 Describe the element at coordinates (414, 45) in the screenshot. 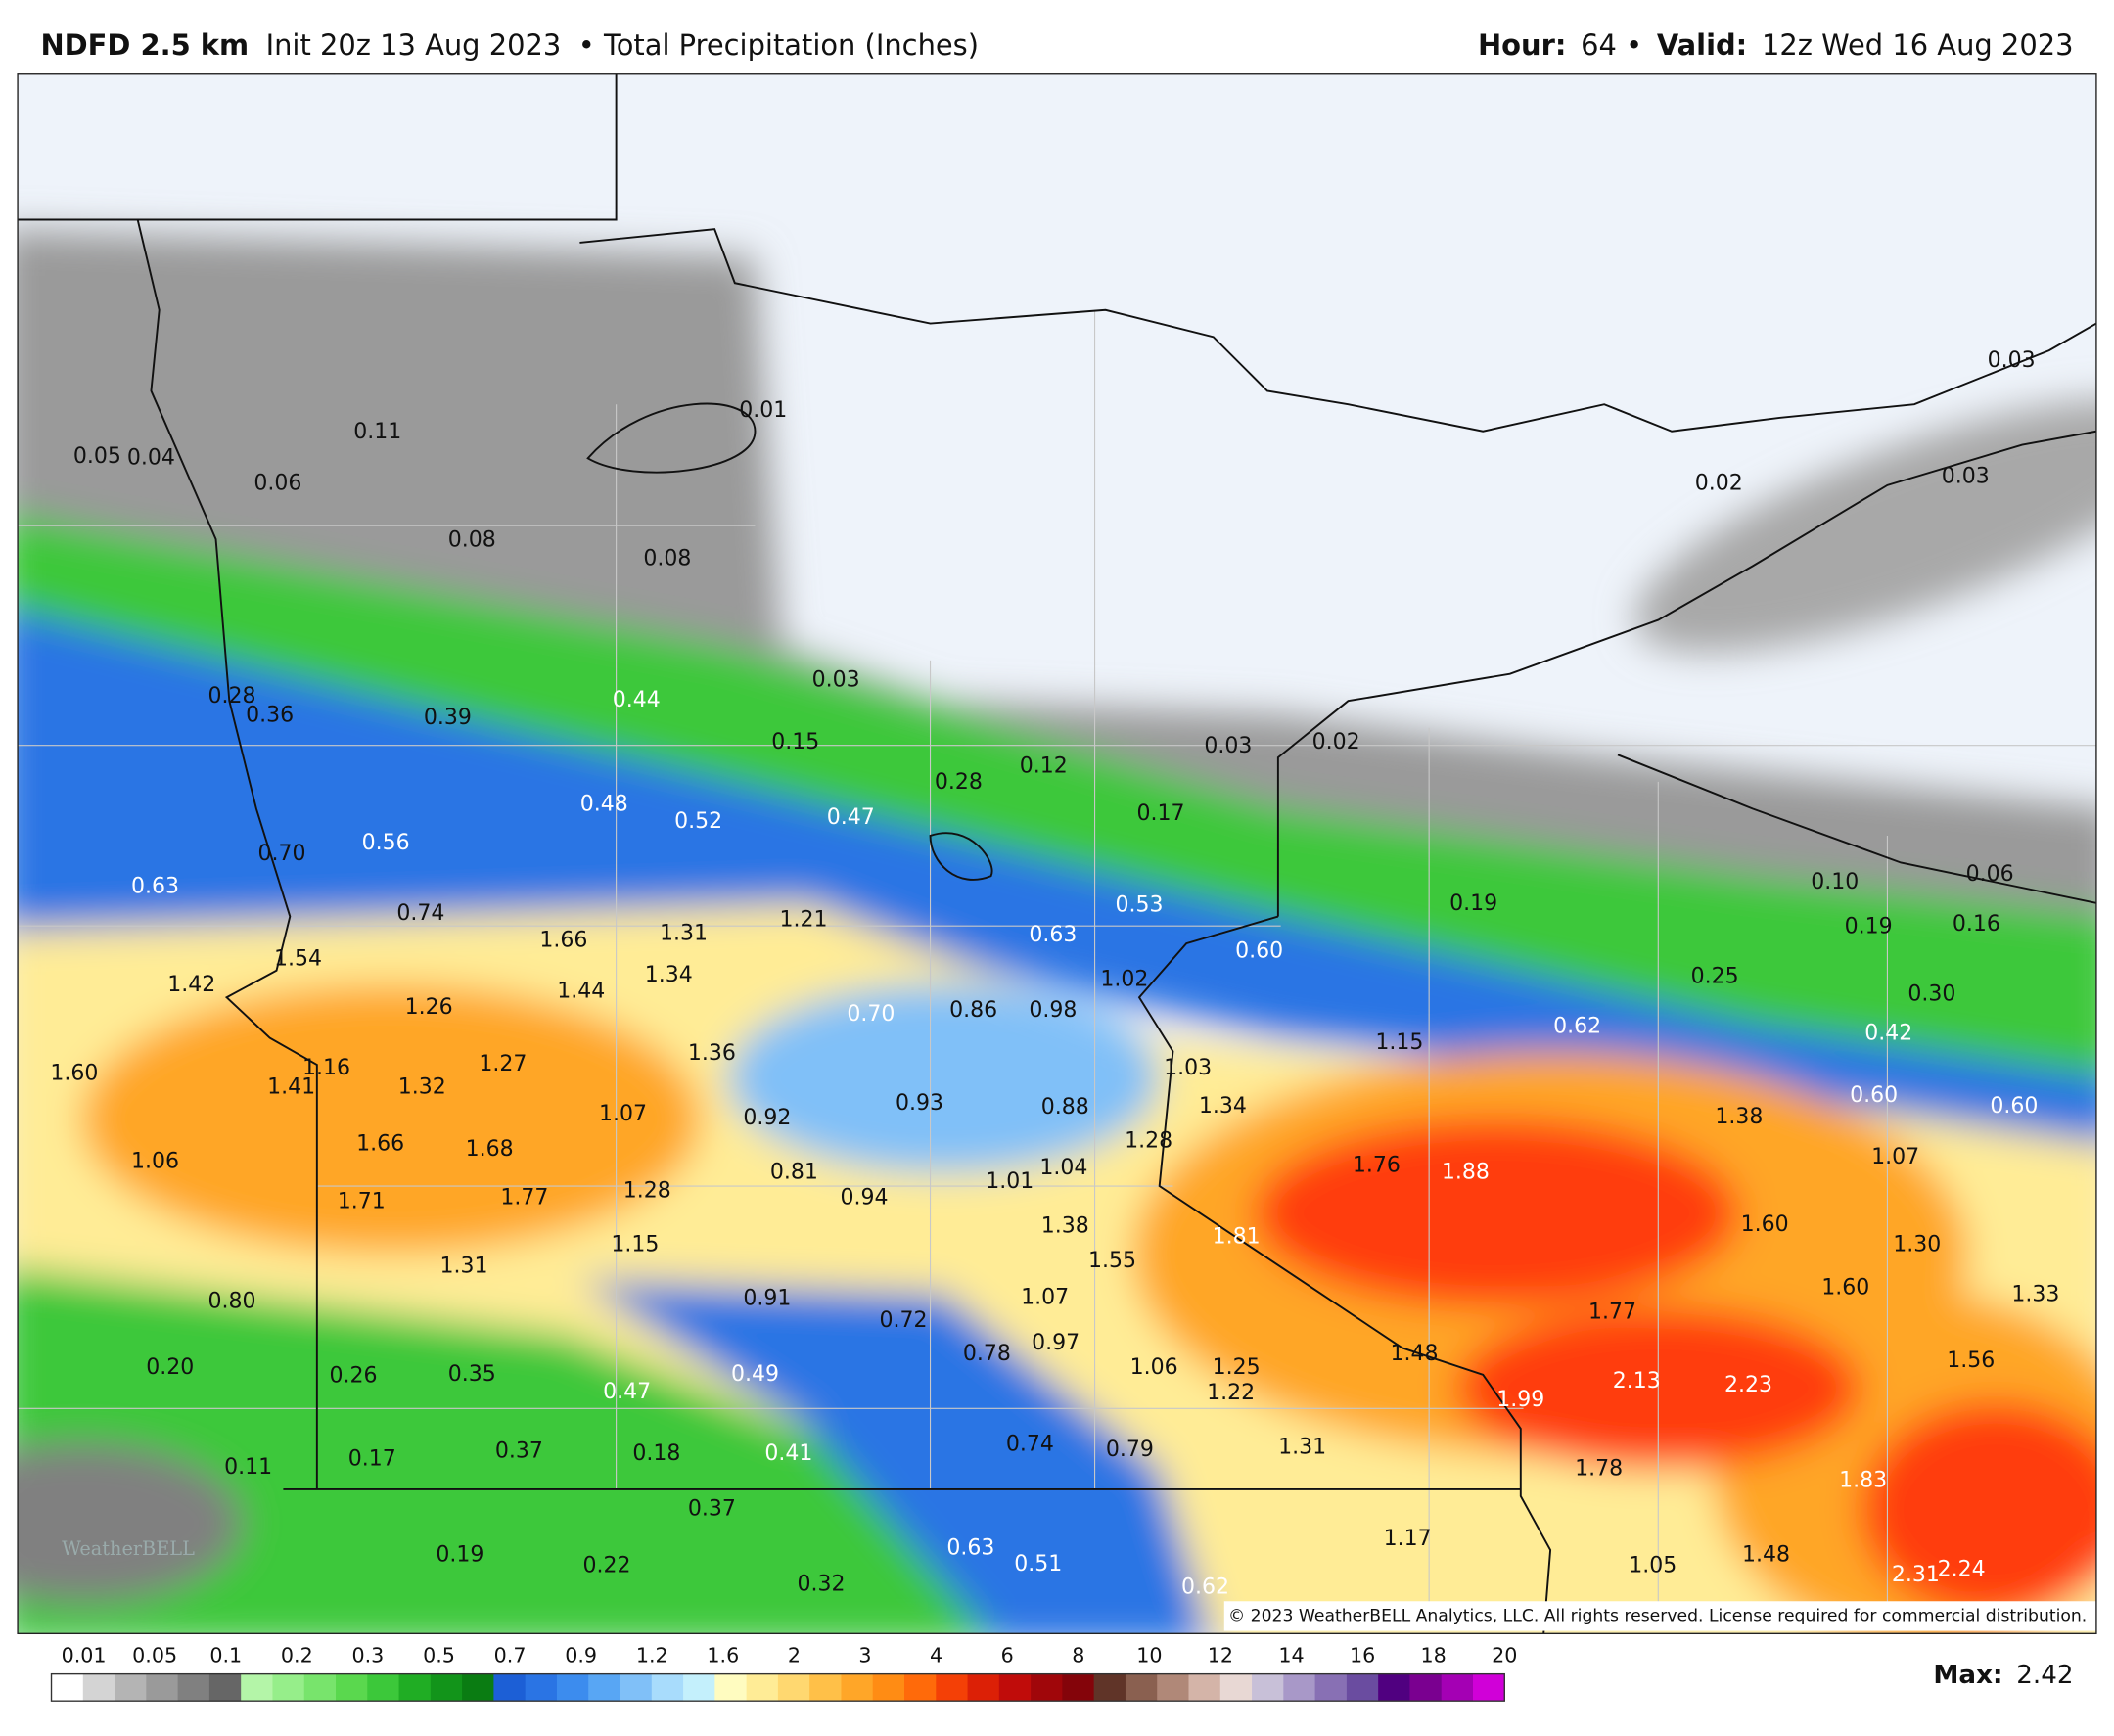

I see `init: Init 20z 13 Aug 2023` at that location.